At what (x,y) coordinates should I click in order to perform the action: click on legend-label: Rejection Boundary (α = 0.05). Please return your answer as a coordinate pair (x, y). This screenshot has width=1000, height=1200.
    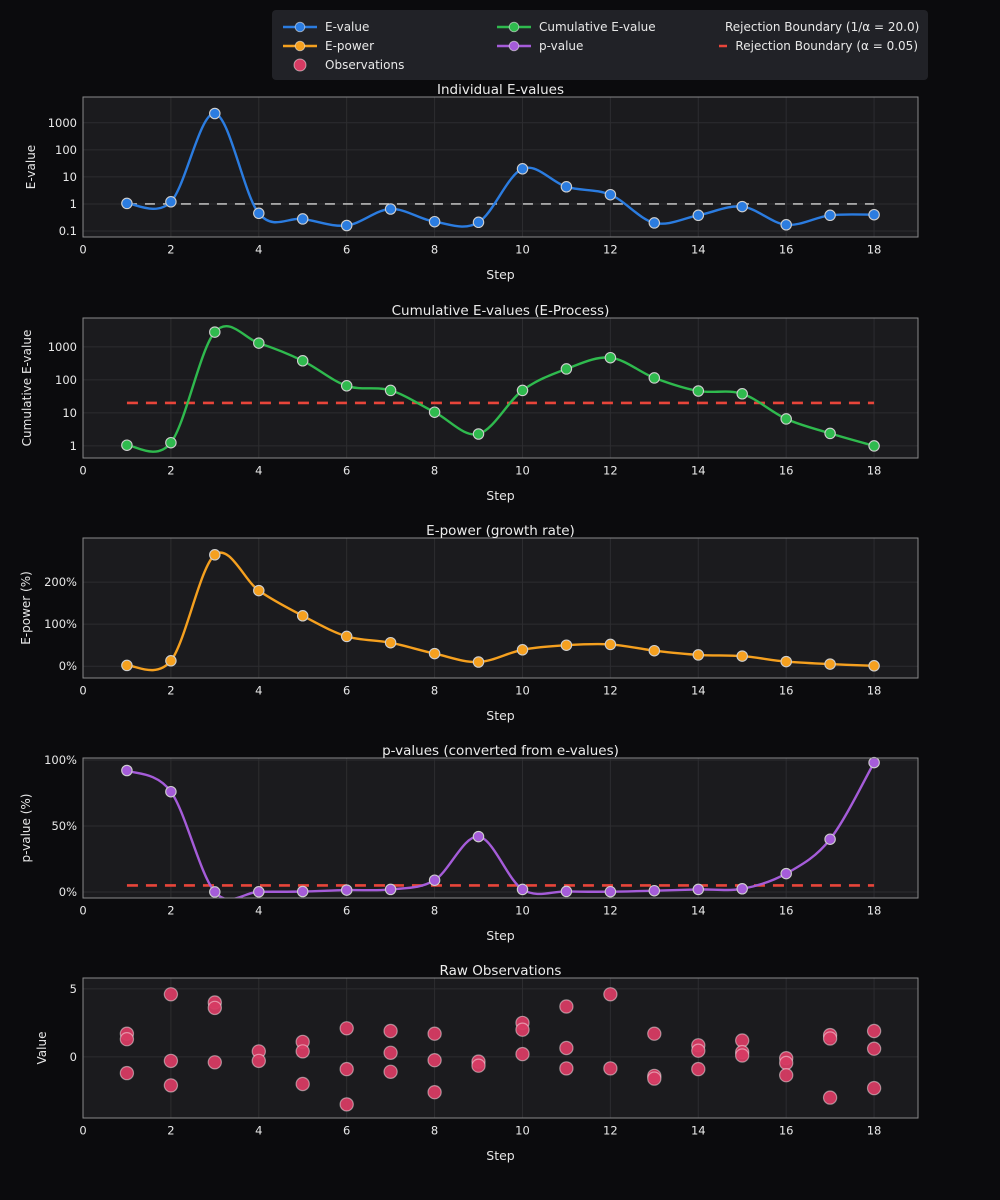
    Looking at the image, I should click on (826, 45).